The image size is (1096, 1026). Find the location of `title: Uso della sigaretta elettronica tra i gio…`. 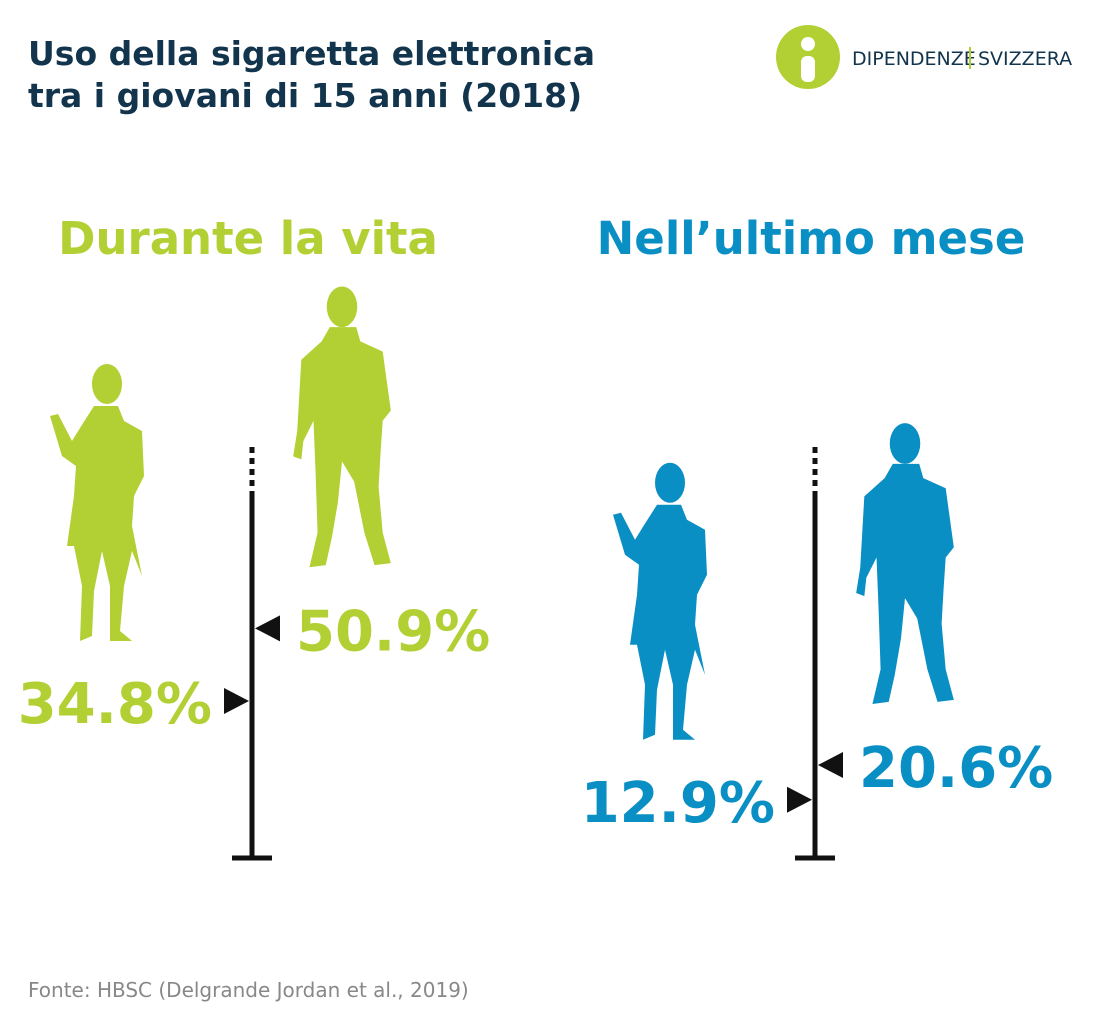

title: Uso della sigaretta elettronica tra i gio… is located at coordinates (311, 74).